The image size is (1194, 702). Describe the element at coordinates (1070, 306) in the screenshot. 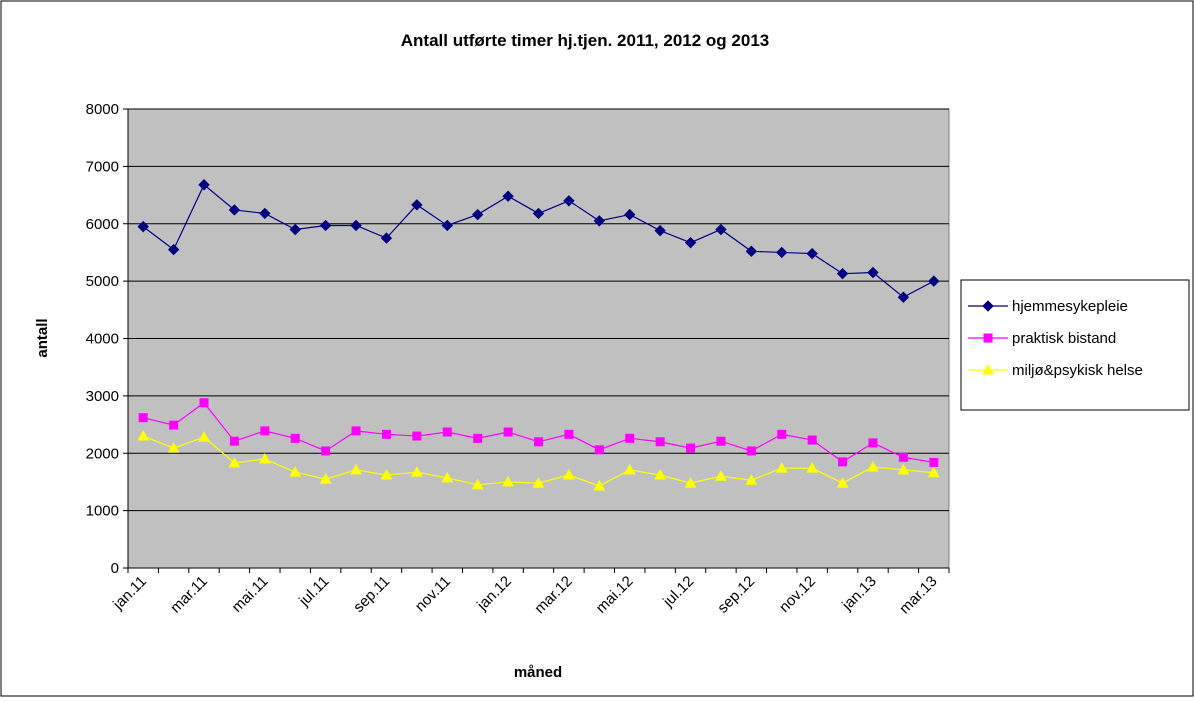

I see `legend-label: hjemmesykepleie` at that location.